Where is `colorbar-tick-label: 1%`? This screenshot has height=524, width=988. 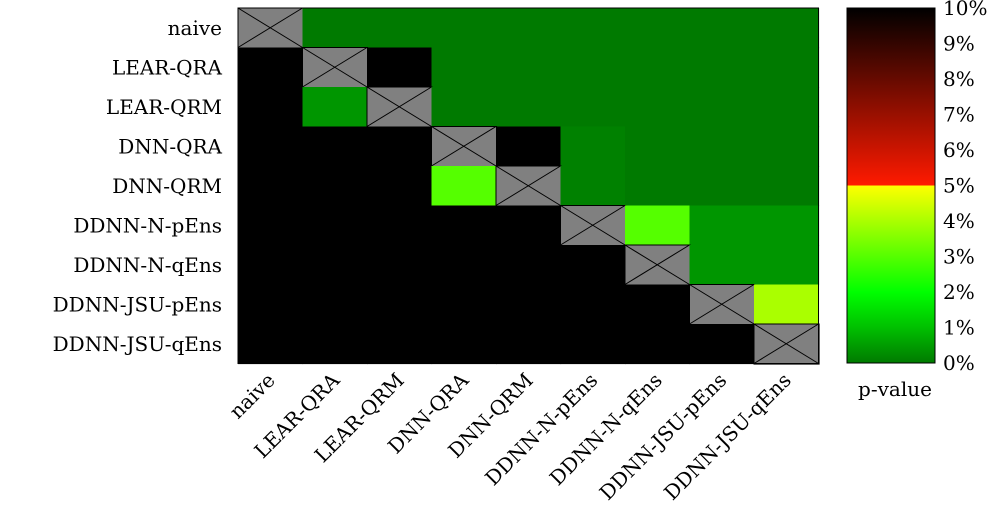
colorbar-tick-label: 1% is located at coordinates (959, 328).